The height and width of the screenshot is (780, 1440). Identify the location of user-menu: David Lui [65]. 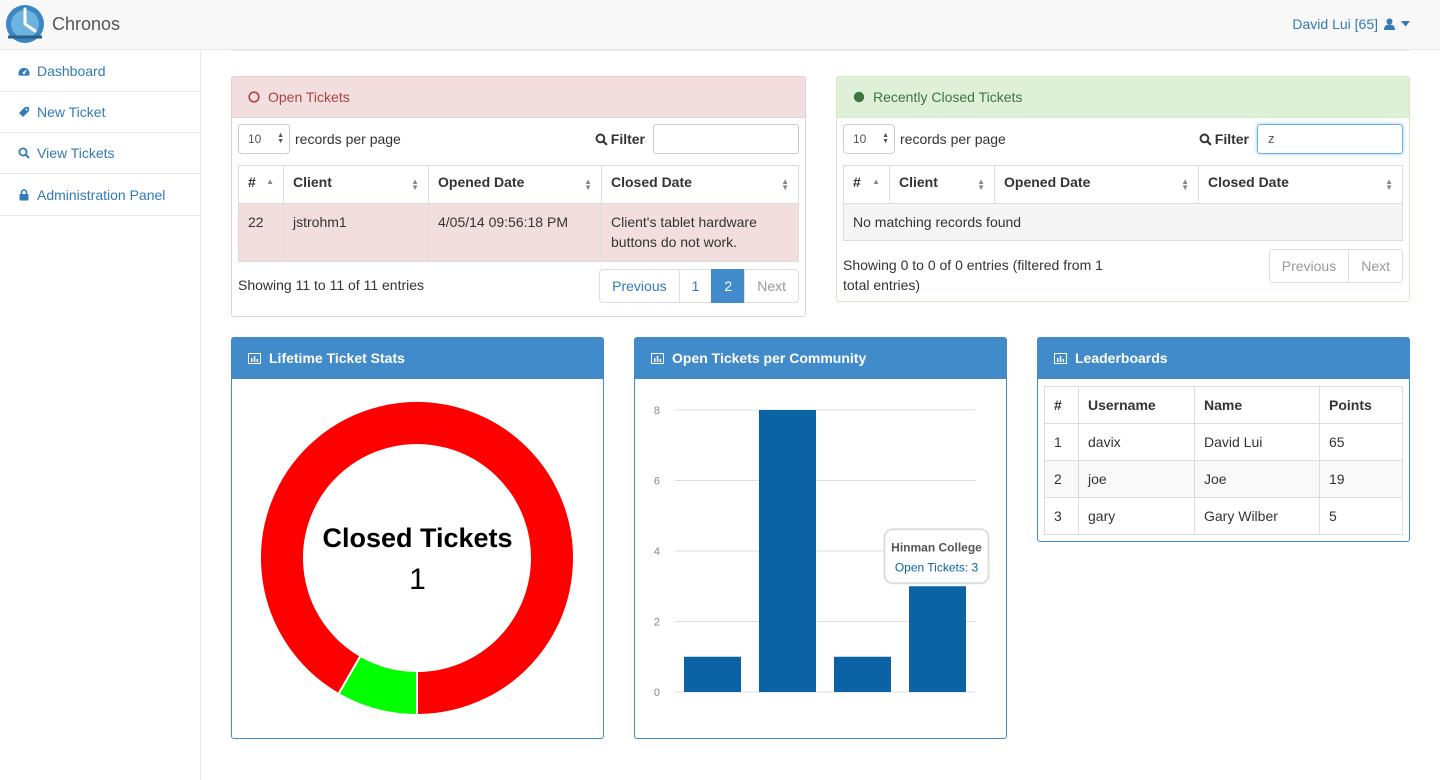
(1351, 24).